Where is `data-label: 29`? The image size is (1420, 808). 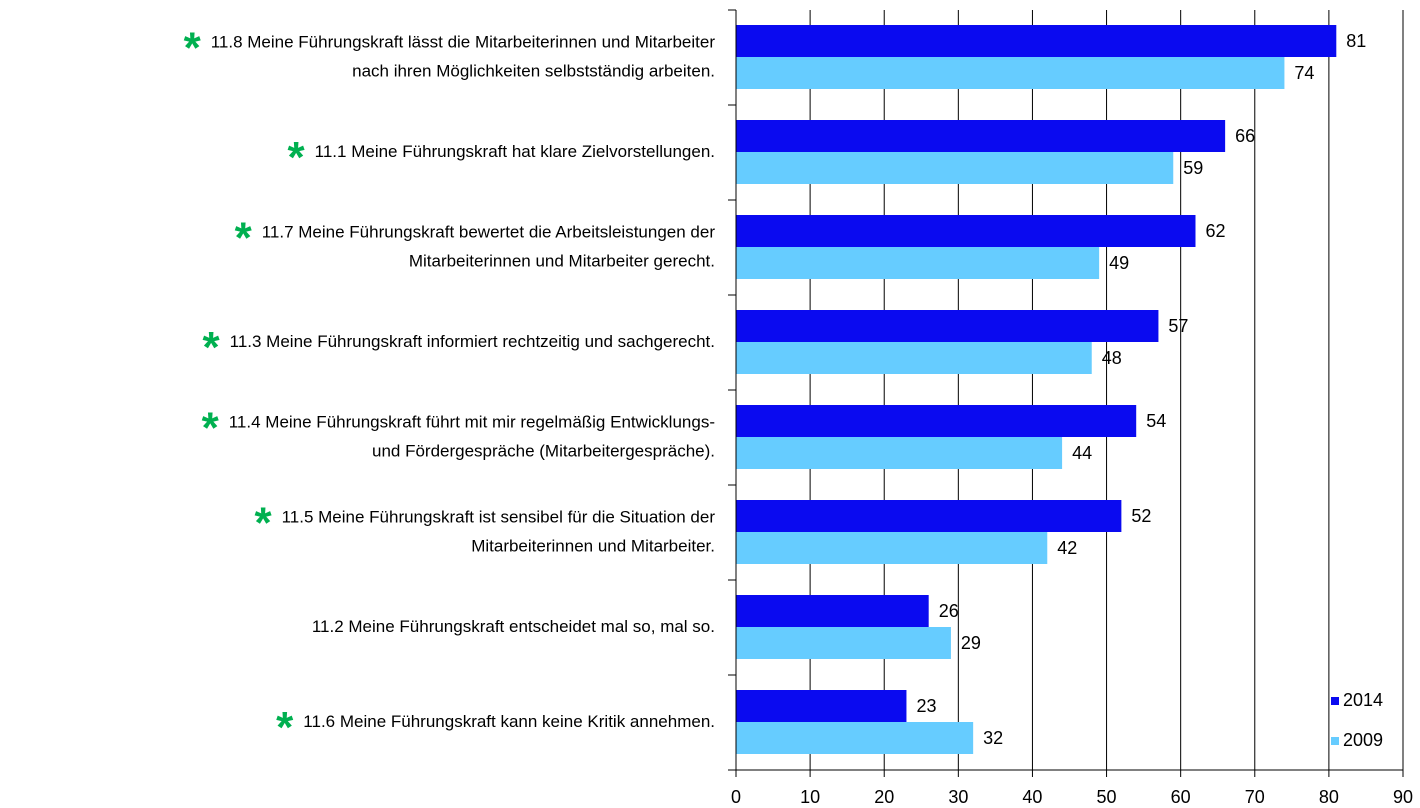
data-label: 29 is located at coordinates (971, 643).